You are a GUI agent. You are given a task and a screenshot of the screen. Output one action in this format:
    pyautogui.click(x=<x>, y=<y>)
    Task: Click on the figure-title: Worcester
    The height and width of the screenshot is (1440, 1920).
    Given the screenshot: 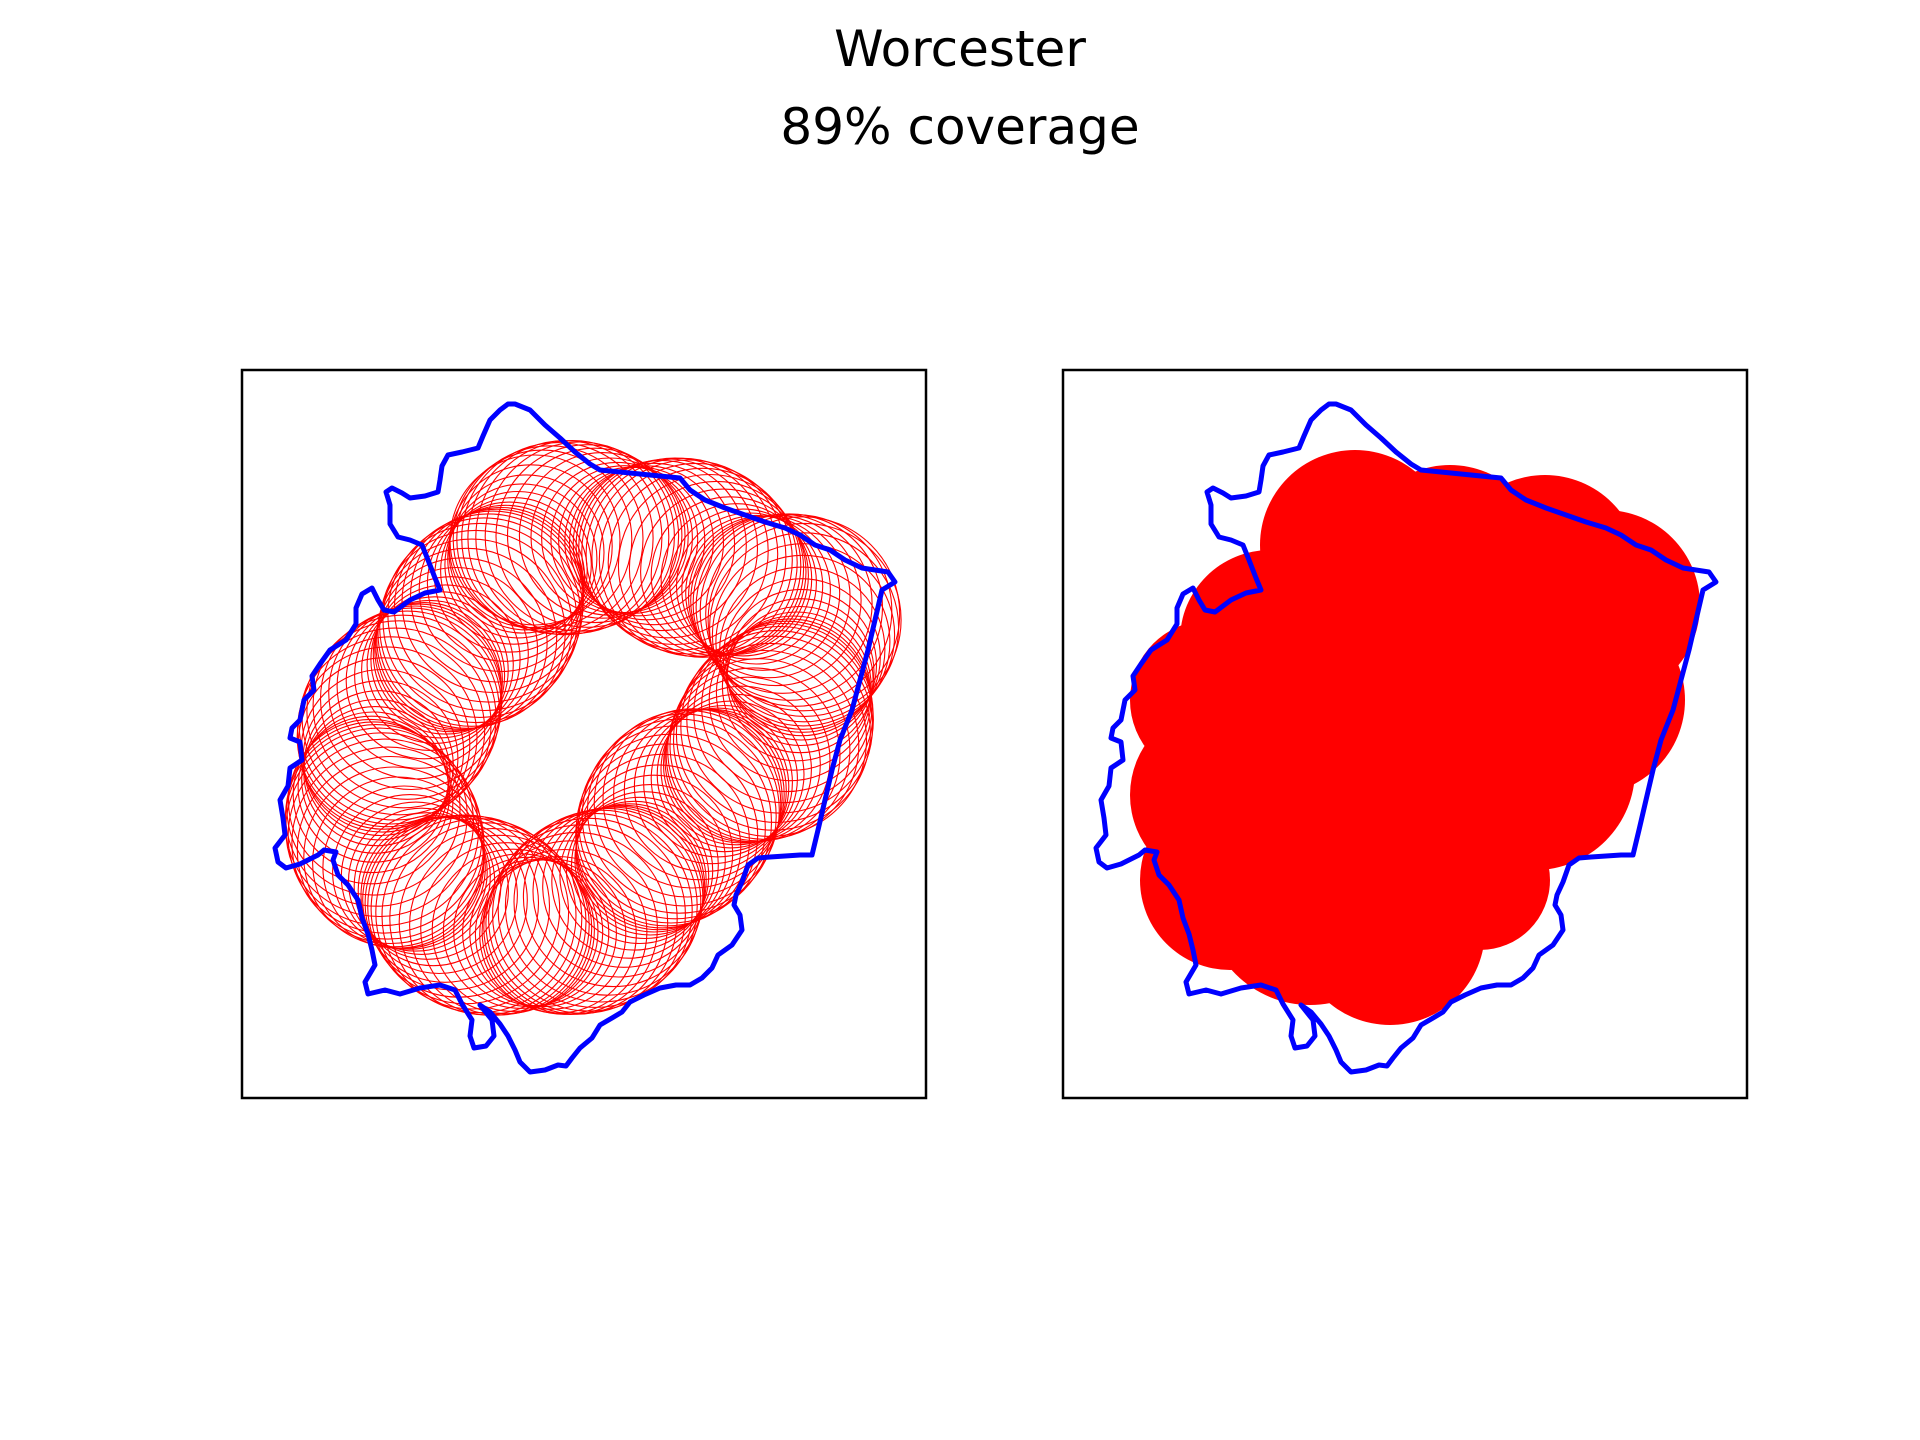 What is the action you would take?
    pyautogui.click(x=960, y=49)
    